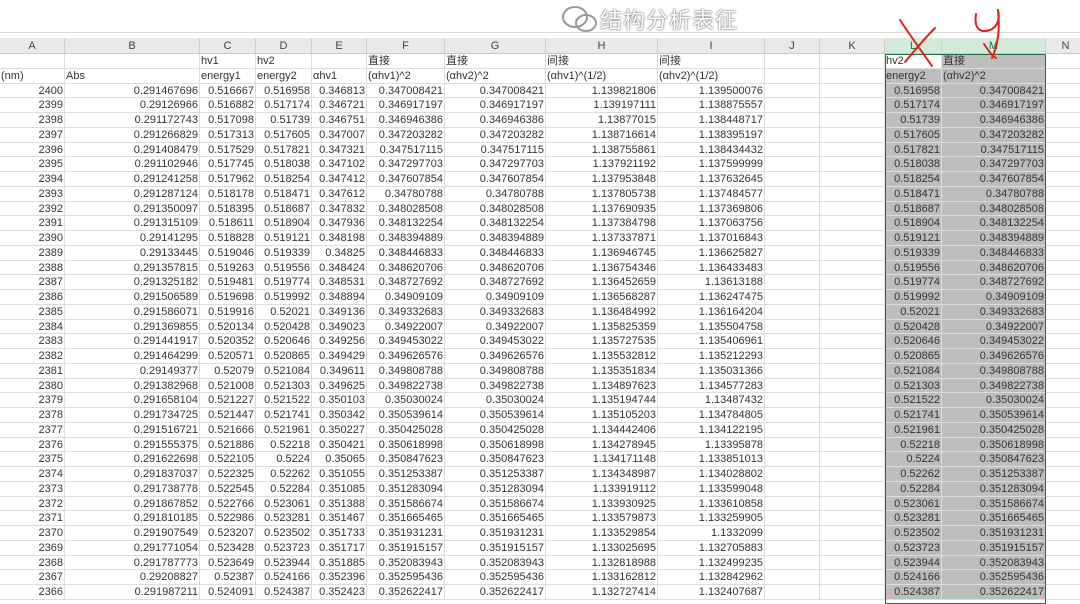 Image resolution: width=1080 pixels, height=604 pixels. Describe the element at coordinates (711, 430) in the screenshot. I see `cell-I: 1.134122195` at that location.